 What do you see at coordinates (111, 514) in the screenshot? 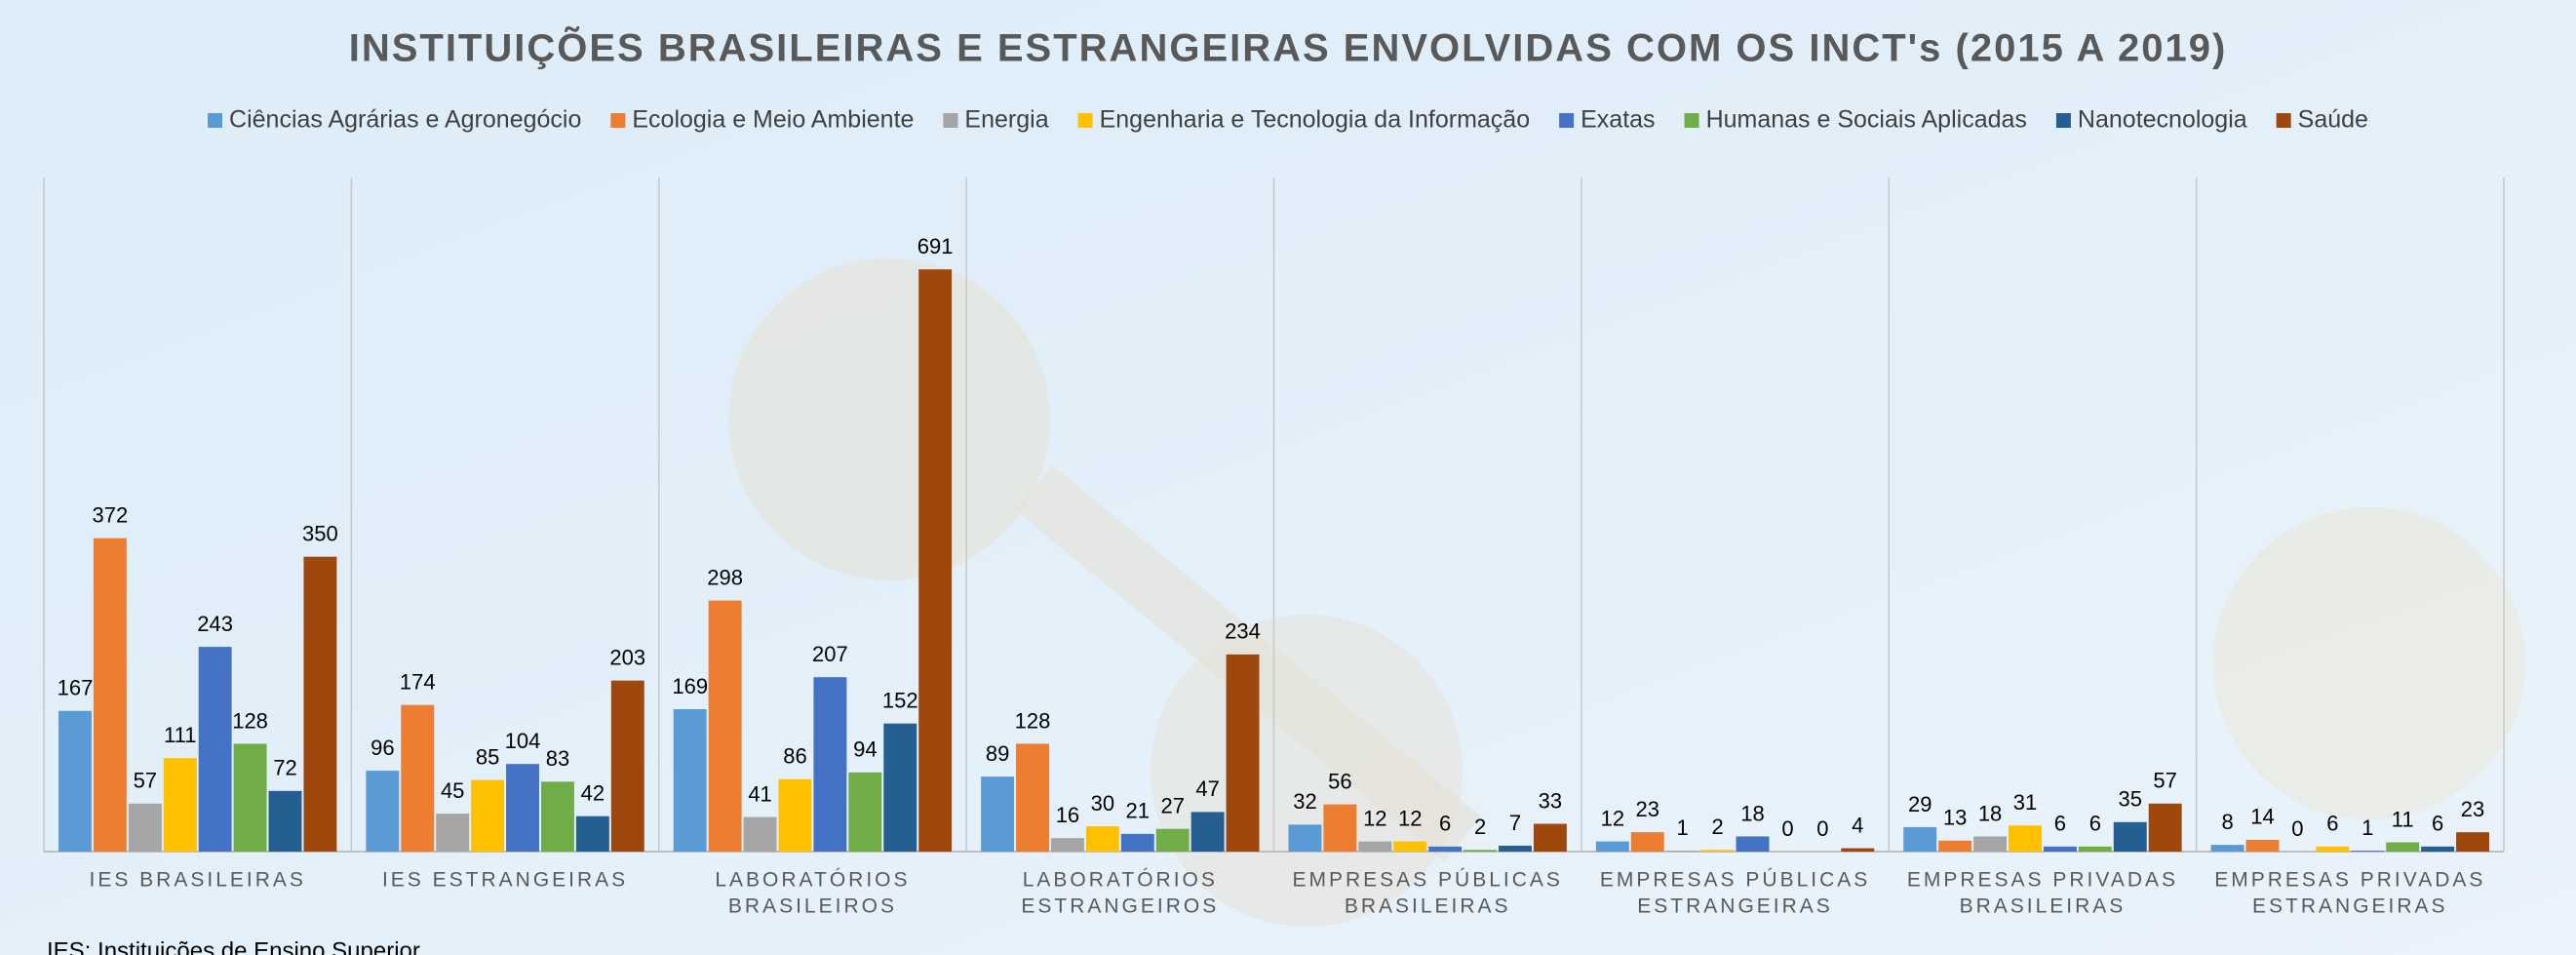
I see `data-label: 372` at bounding box center [111, 514].